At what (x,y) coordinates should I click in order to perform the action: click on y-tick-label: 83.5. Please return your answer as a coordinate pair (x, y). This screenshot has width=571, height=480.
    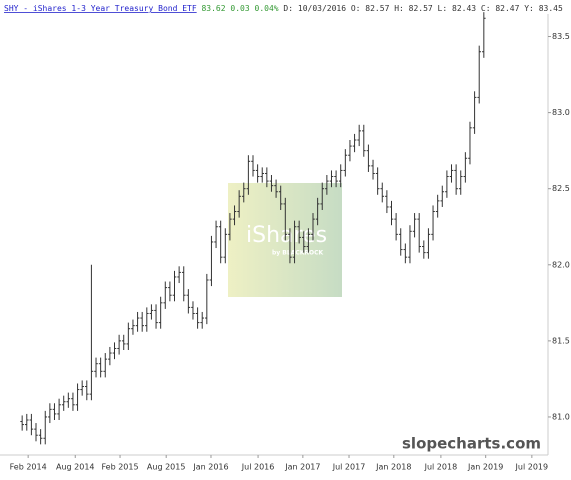
    Looking at the image, I should click on (561, 36).